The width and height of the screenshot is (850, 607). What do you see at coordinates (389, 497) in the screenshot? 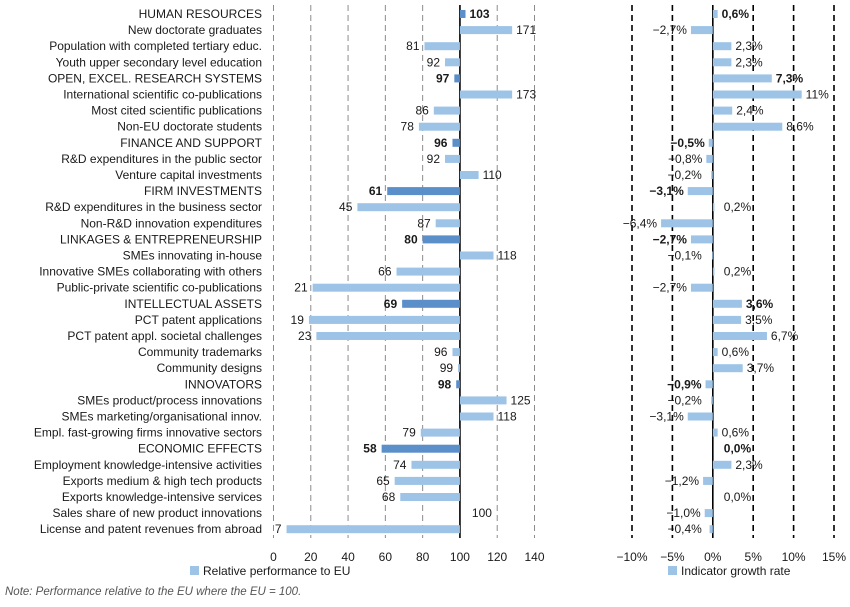
I see `performance-value-label: 68` at bounding box center [389, 497].